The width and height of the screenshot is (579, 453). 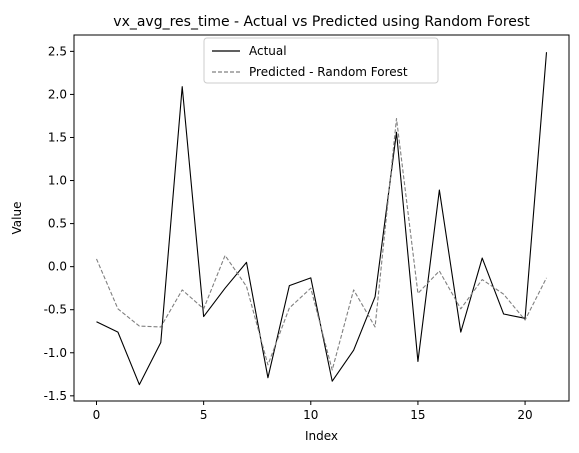 What do you see at coordinates (524, 415) in the screenshot?
I see `x-tick-label: 20` at bounding box center [524, 415].